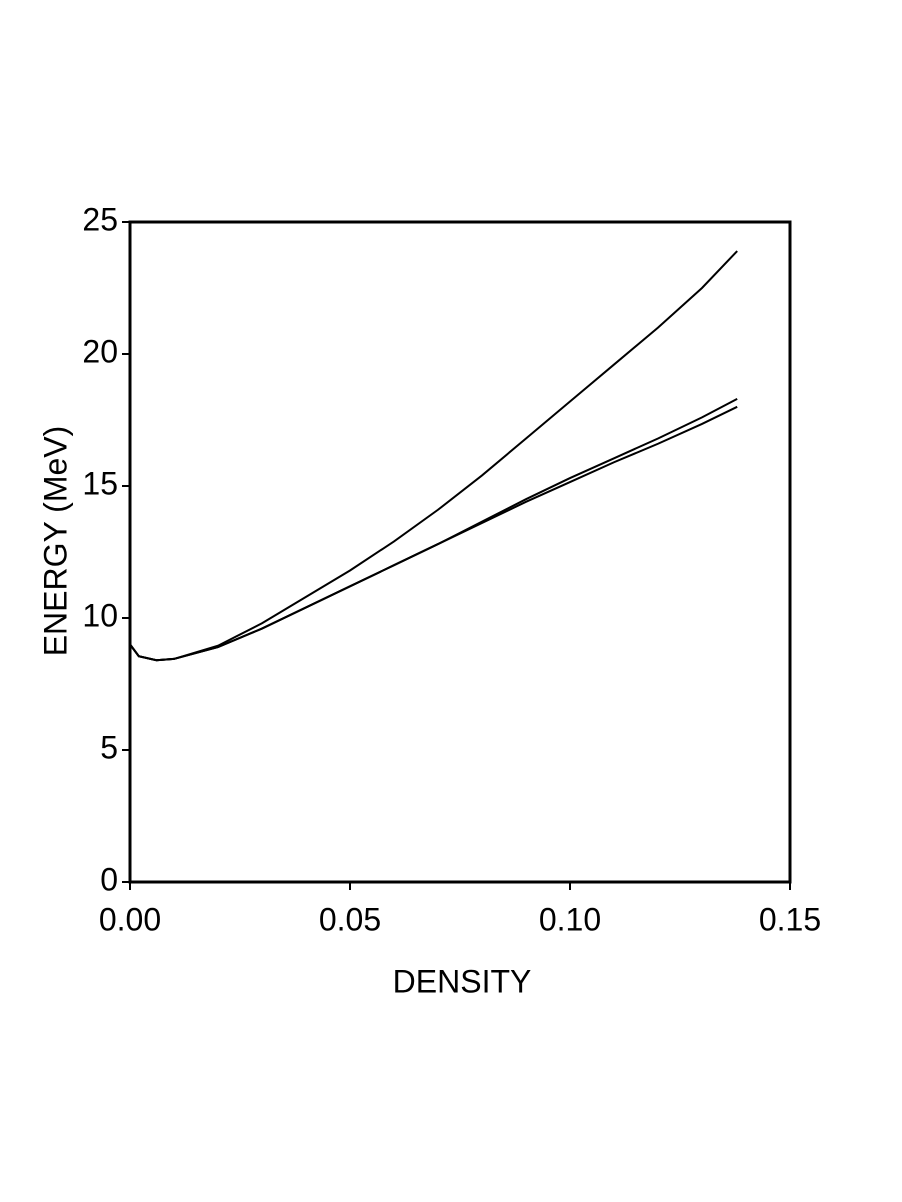 Image resolution: width=902 pixels, height=1202 pixels. I want to click on y-axis-title: ENERGY (MeV), so click(55, 541).